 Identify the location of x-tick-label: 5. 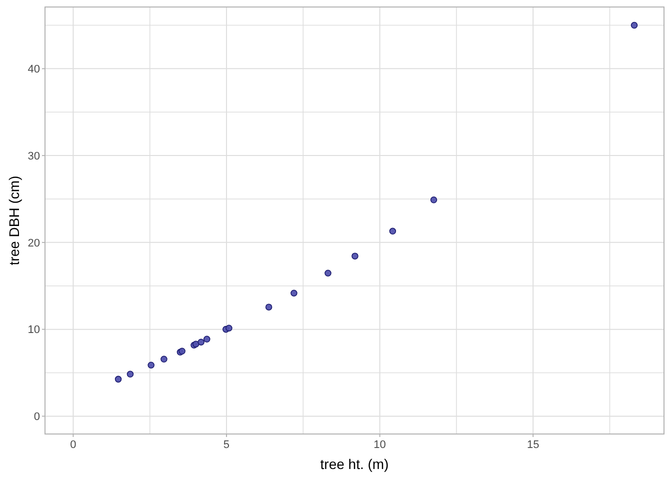
(226, 445).